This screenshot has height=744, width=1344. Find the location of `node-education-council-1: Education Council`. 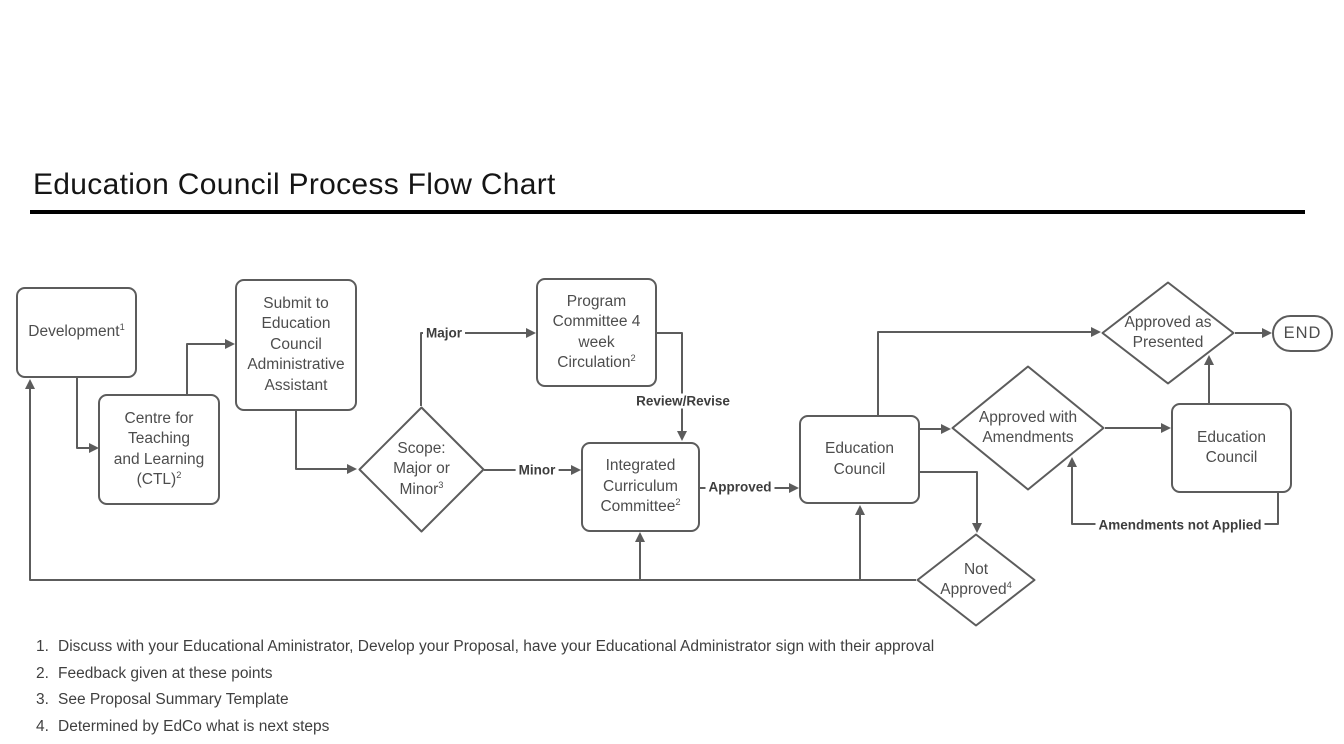

node-education-council-1: Education Council is located at coordinates (859, 459).